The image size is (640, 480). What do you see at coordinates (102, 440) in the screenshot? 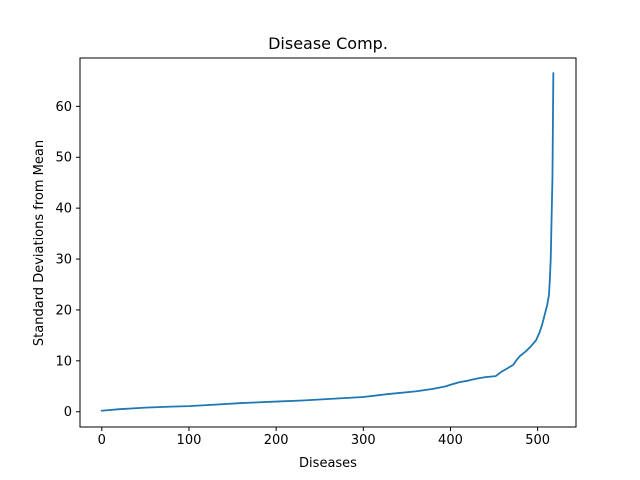
I see `x-tick-label: 0` at bounding box center [102, 440].